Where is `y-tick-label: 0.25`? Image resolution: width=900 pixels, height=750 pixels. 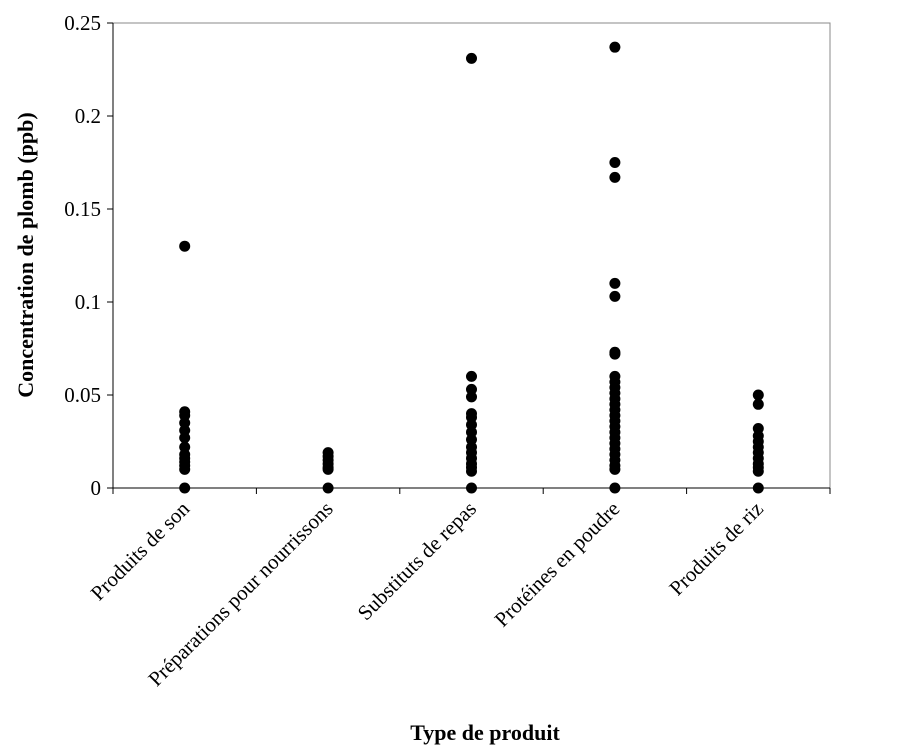 y-tick-label: 0.25 is located at coordinates (82, 23).